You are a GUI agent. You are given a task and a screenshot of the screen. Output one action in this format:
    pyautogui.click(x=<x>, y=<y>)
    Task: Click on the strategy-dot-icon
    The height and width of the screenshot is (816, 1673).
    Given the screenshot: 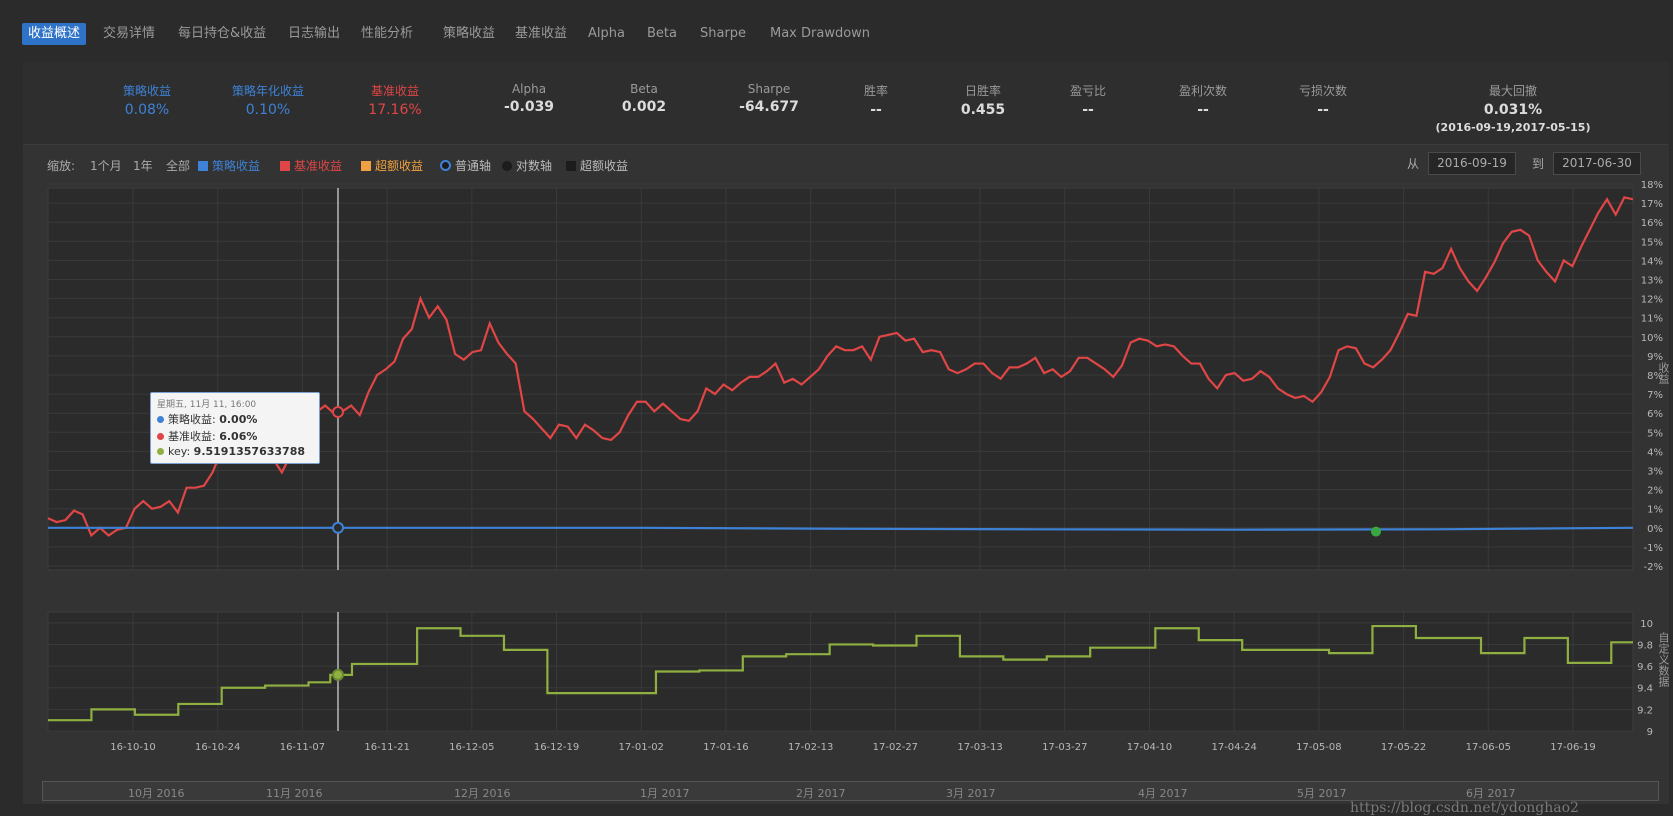 What is the action you would take?
    pyautogui.click(x=160, y=419)
    